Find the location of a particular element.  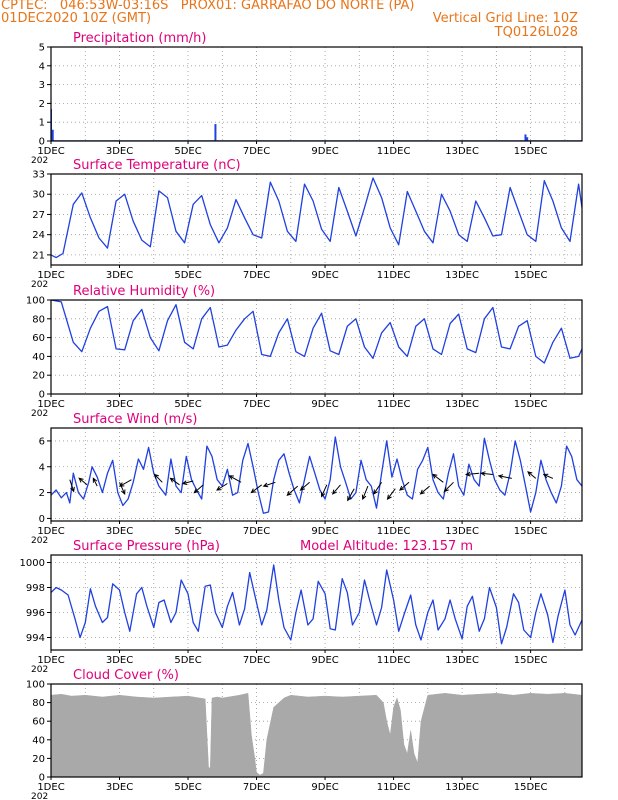

y-tick-label: 80 is located at coordinates (38, 319).